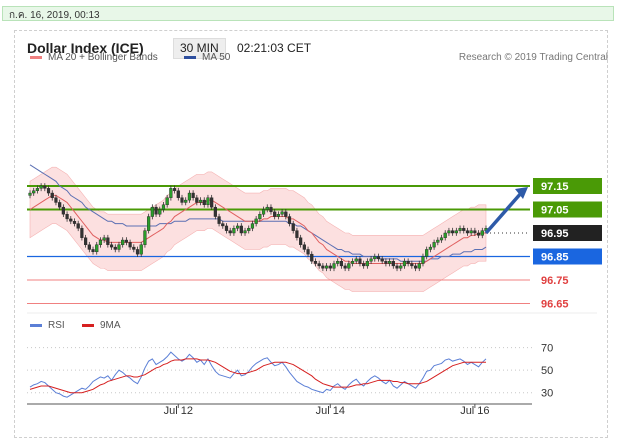  What do you see at coordinates (88, 325) in the screenshot?
I see `ma9-swatch` at bounding box center [88, 325].